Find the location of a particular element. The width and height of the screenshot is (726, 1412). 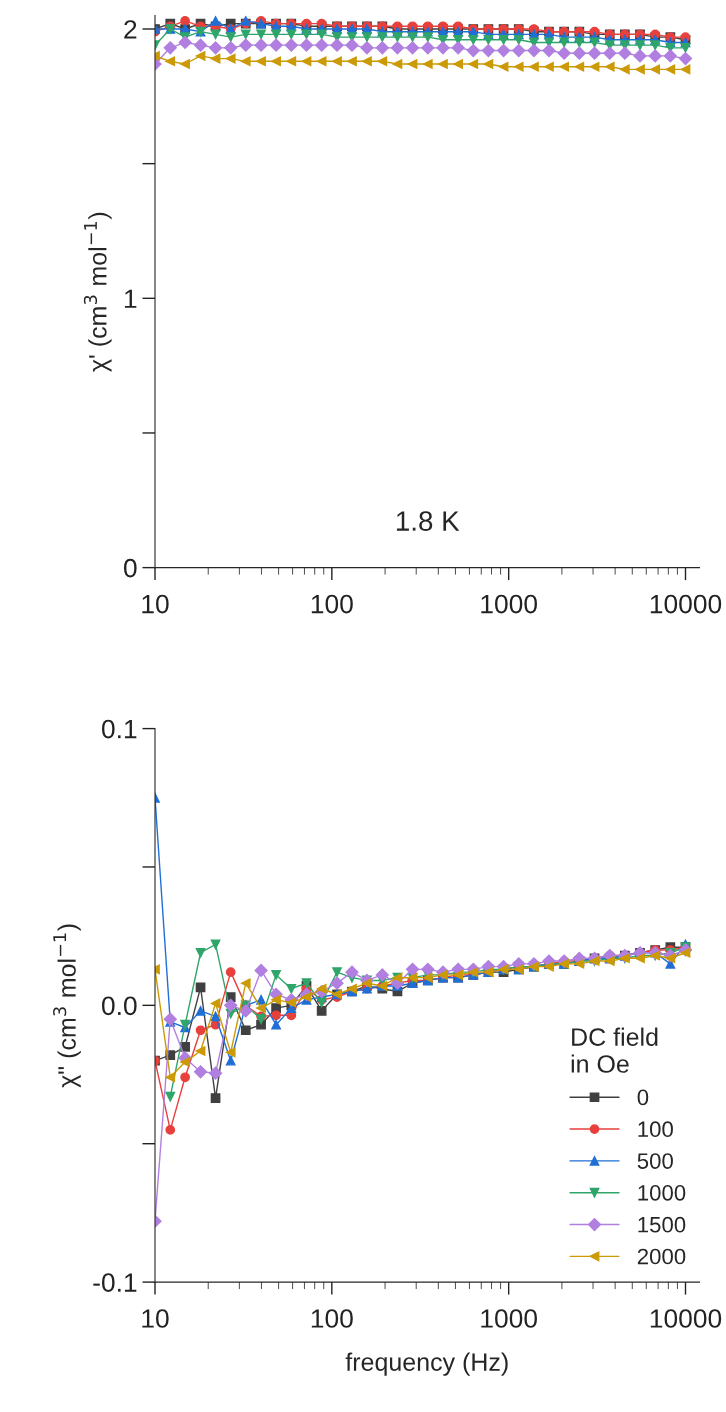

y-axis-title: χ' (cm$^{3}$ mol$^{−1}$) is located at coordinates (97, 292).